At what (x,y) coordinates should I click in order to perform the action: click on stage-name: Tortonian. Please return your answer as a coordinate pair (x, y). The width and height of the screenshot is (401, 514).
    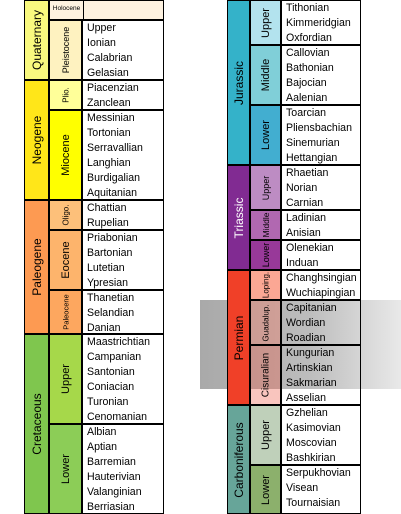
    Looking at the image, I should click on (109, 133).